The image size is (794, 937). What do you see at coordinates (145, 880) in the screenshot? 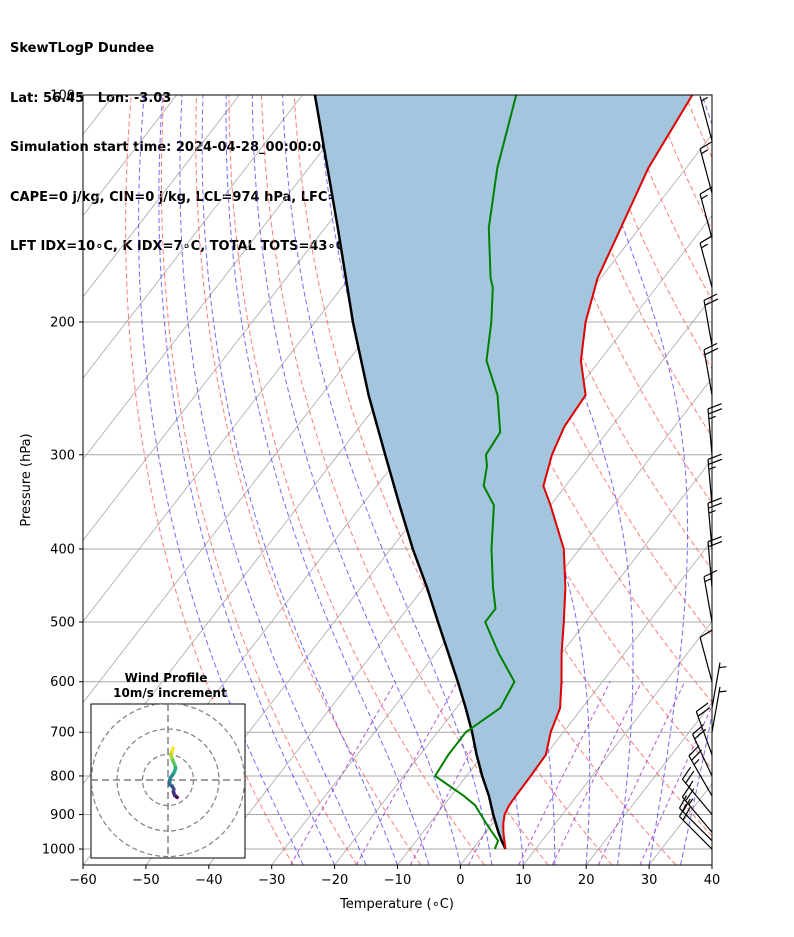
I see `x-tick-label: −50` at bounding box center [145, 880].